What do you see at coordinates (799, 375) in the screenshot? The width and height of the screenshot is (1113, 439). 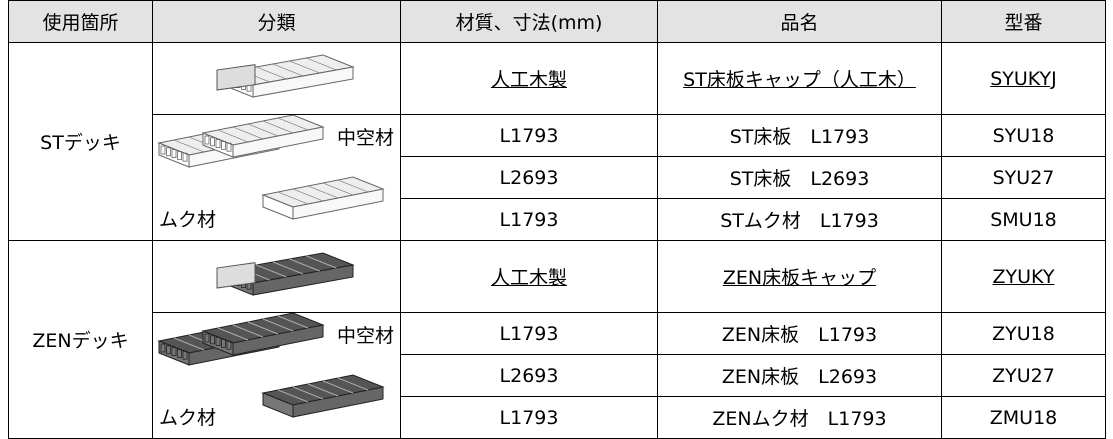 I see `name-cell: ZEN床板 L2693` at bounding box center [799, 375].